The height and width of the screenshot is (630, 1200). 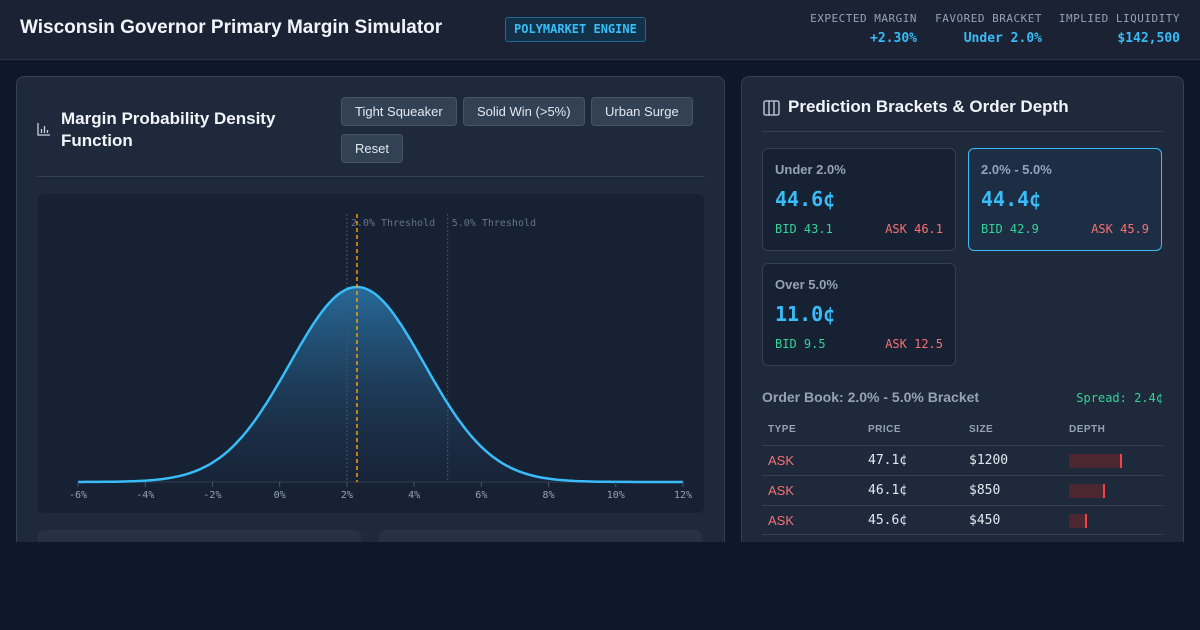 What do you see at coordinates (616, 495) in the screenshot?
I see `x-tick-label: 10%` at bounding box center [616, 495].